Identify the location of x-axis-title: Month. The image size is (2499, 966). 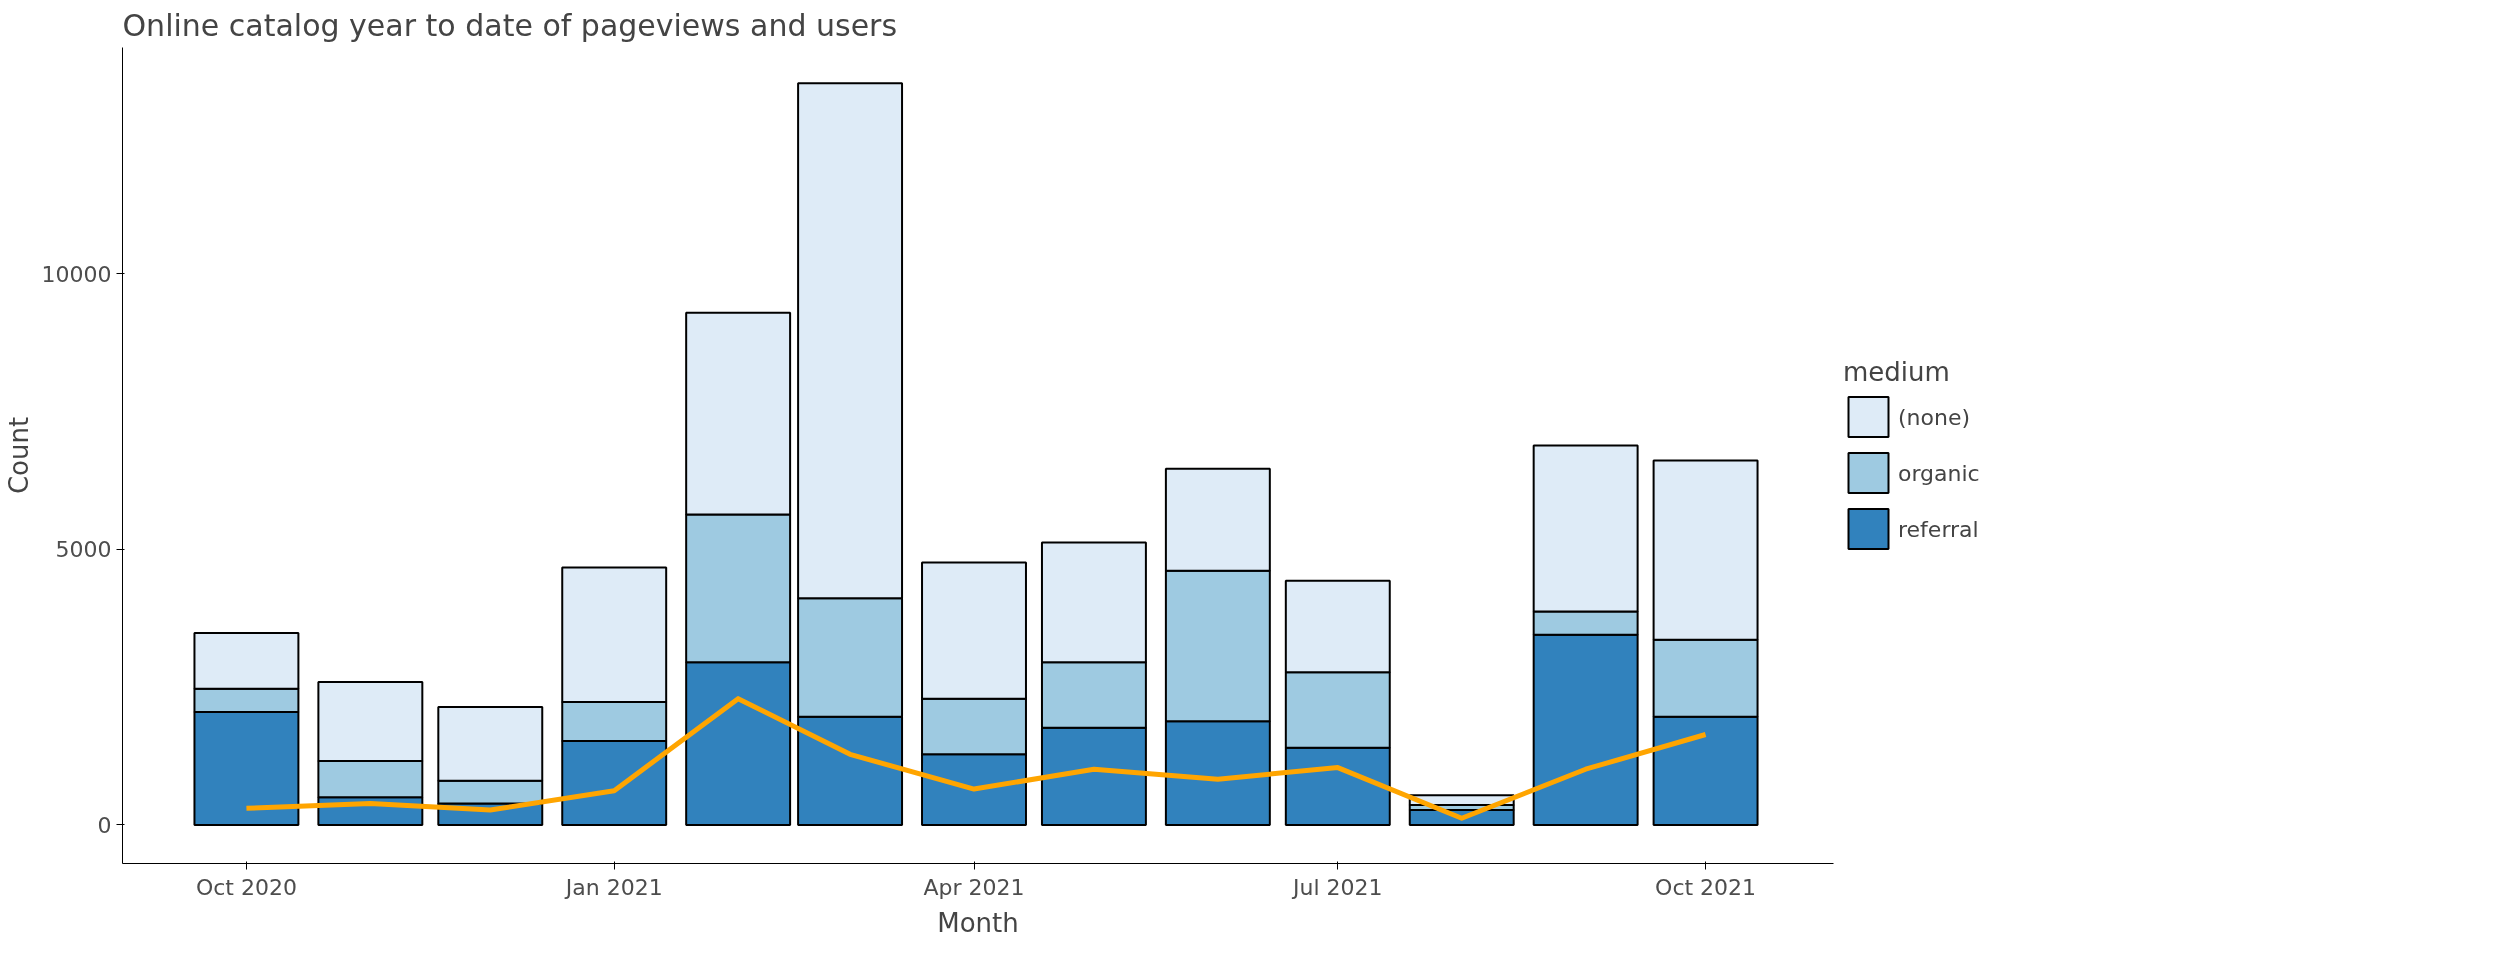
(978, 922).